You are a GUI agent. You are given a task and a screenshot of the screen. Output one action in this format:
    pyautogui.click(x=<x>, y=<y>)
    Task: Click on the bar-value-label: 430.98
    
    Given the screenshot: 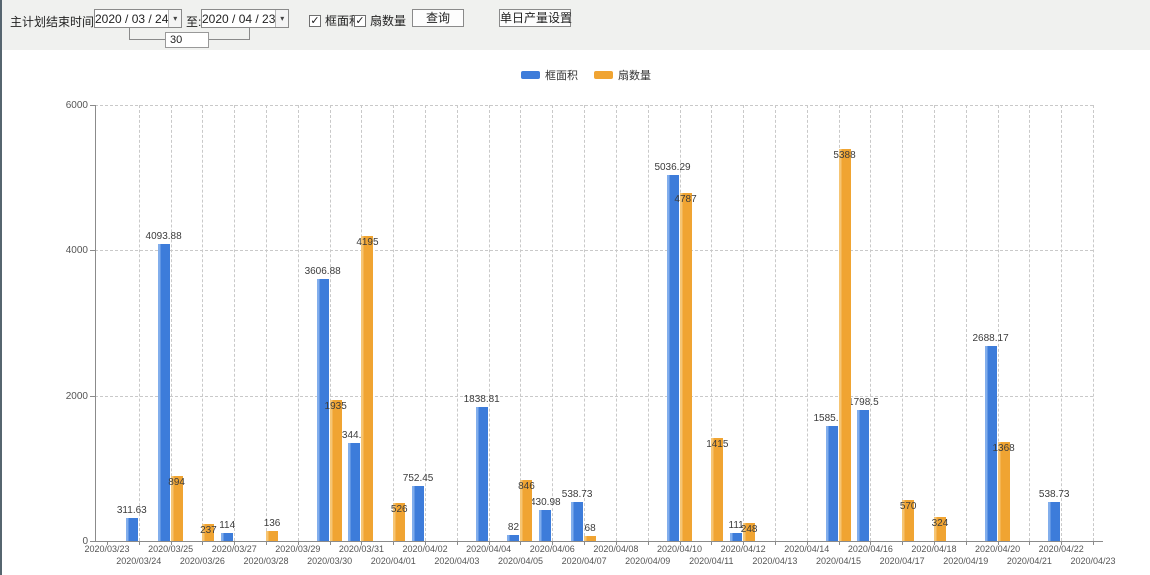 What is the action you would take?
    pyautogui.click(x=545, y=502)
    